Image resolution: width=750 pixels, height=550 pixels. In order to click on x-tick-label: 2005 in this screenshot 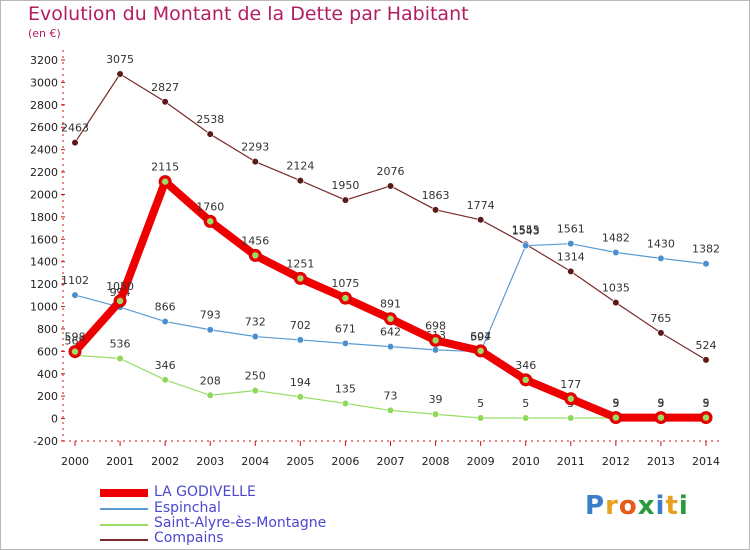, I will do `click(300, 461)`.